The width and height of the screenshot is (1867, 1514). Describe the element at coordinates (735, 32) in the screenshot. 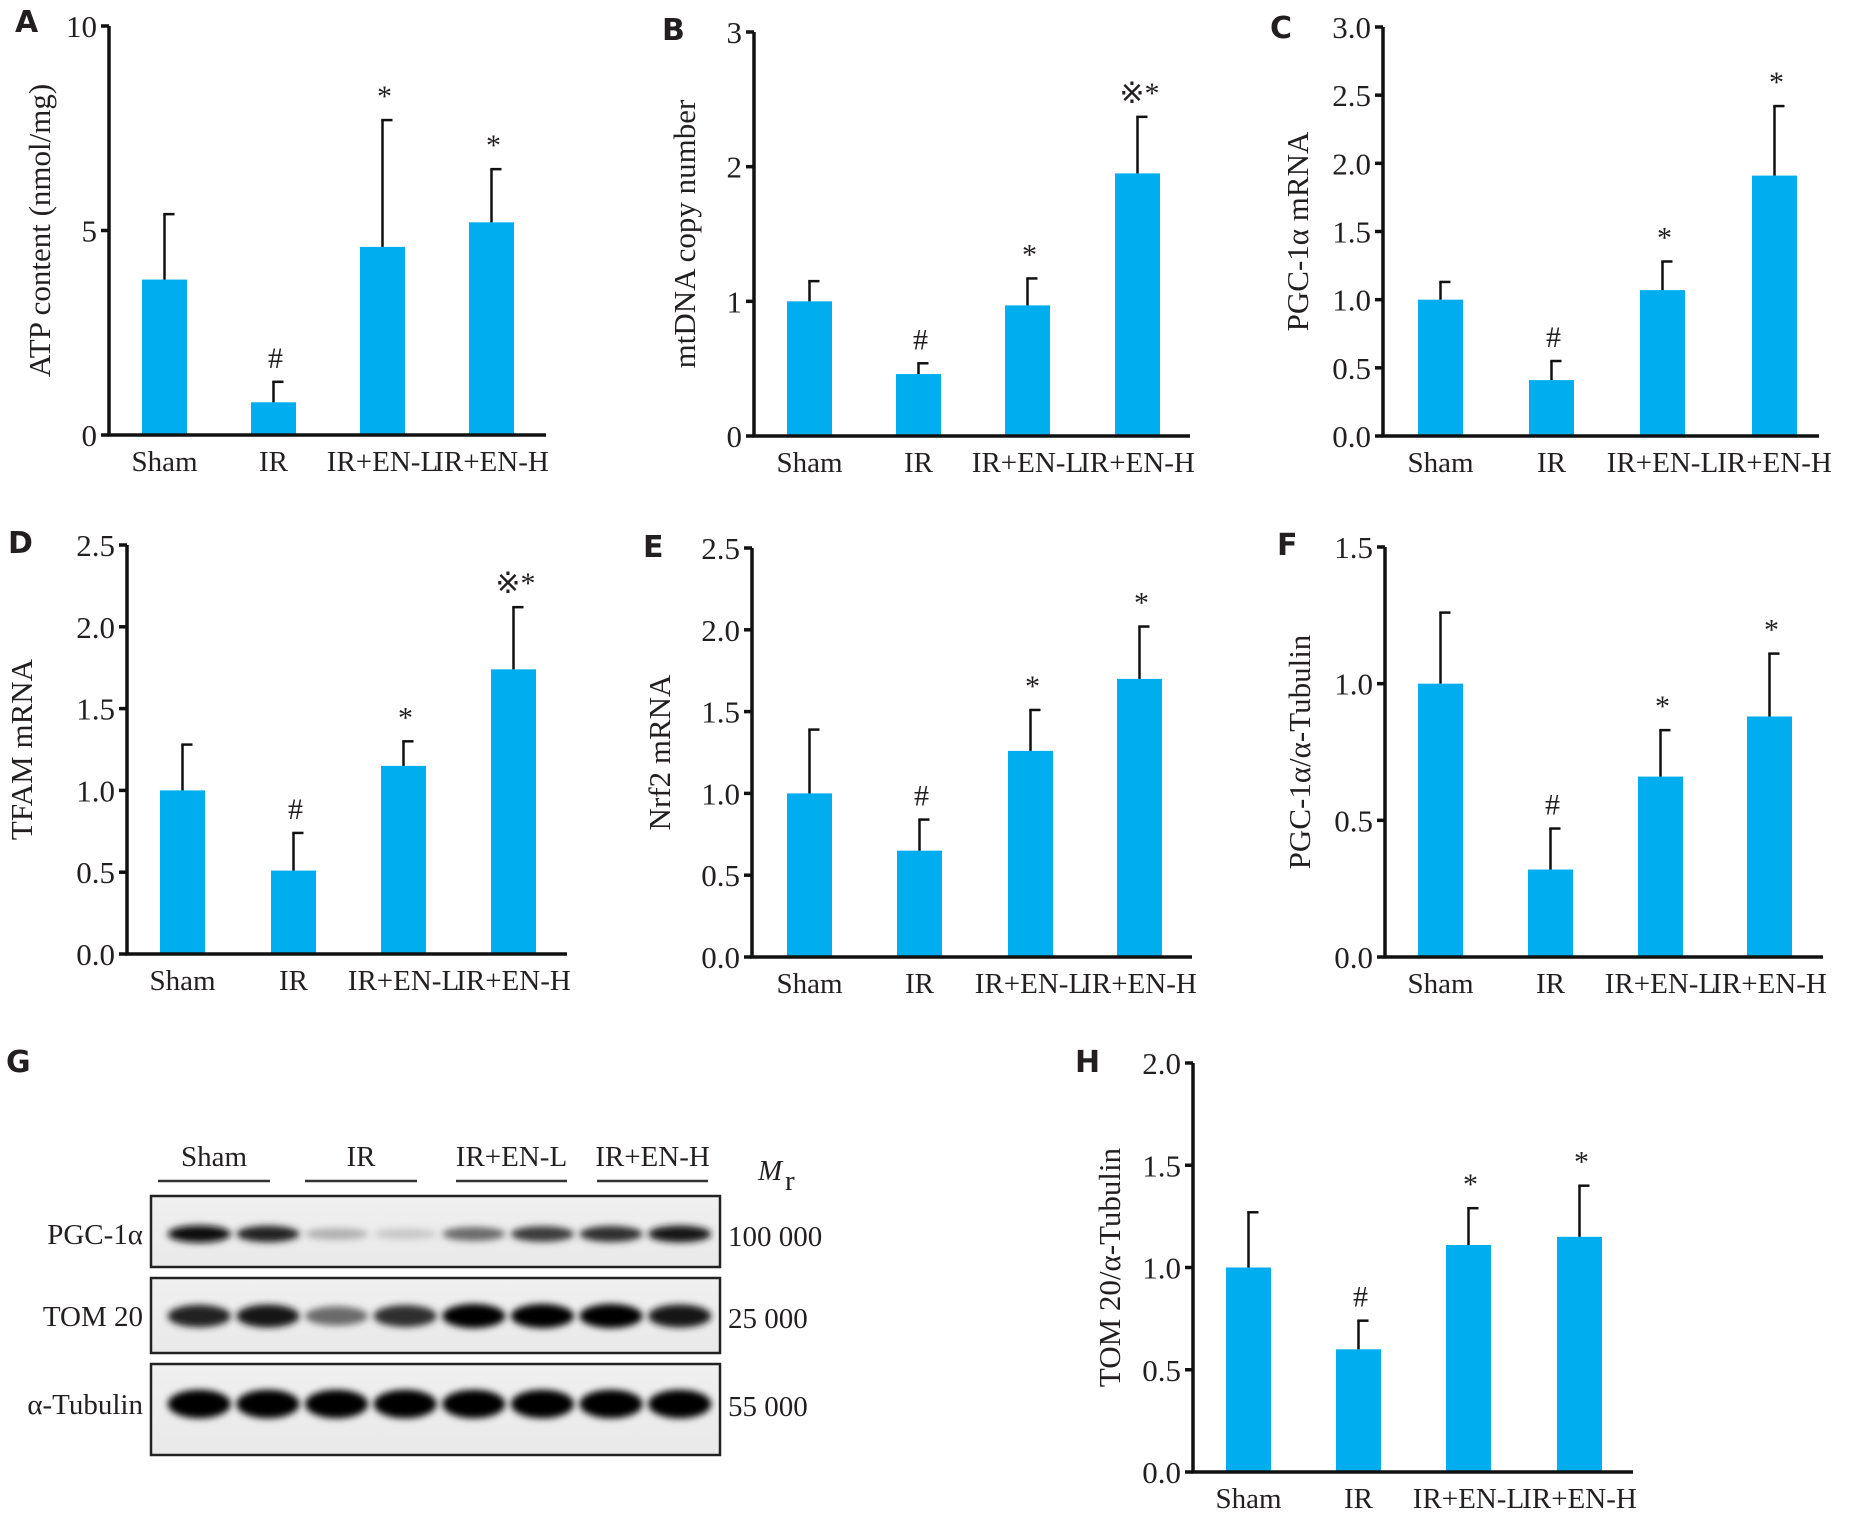

I see `y-tick-label: 3` at that location.